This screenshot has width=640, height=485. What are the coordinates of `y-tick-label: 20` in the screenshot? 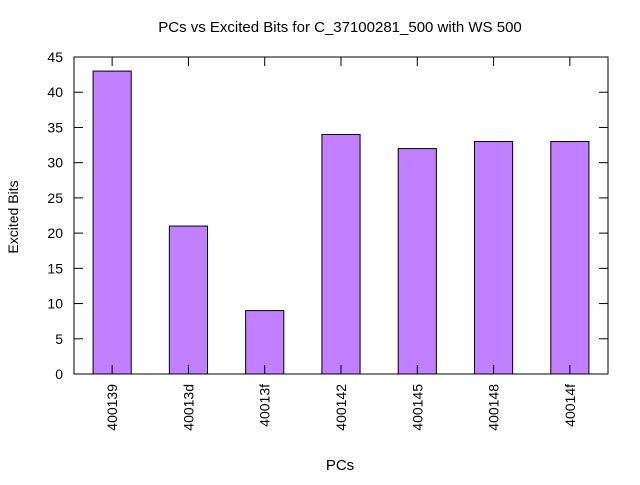 It's located at (55, 233).